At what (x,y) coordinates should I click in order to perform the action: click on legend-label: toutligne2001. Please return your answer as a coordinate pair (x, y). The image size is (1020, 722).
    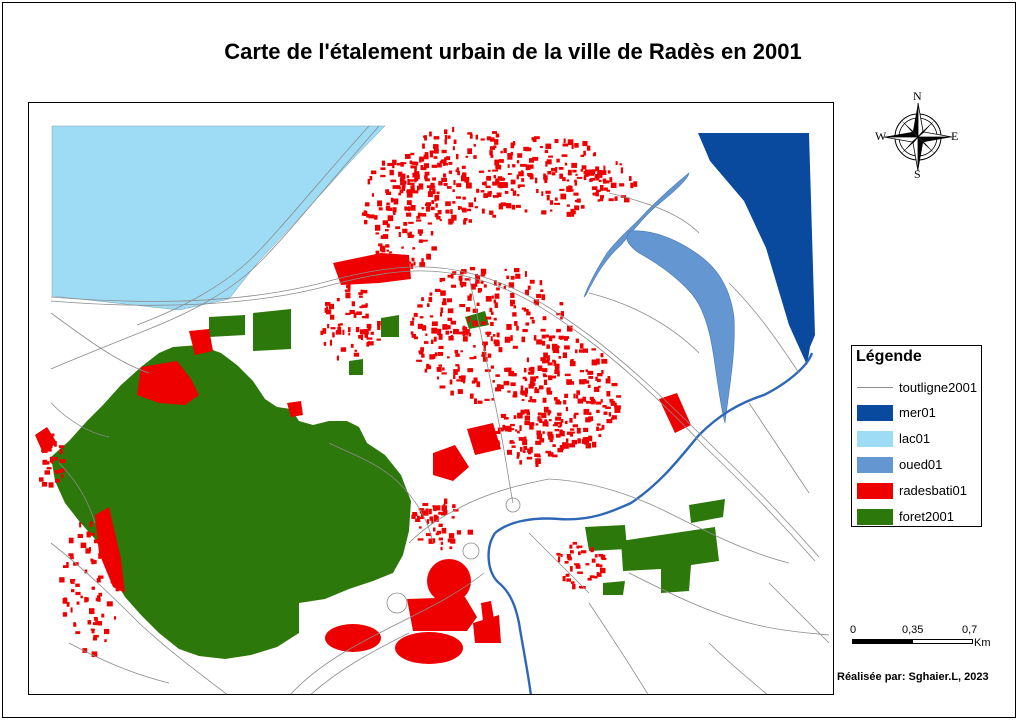
    Looking at the image, I should click on (938, 387).